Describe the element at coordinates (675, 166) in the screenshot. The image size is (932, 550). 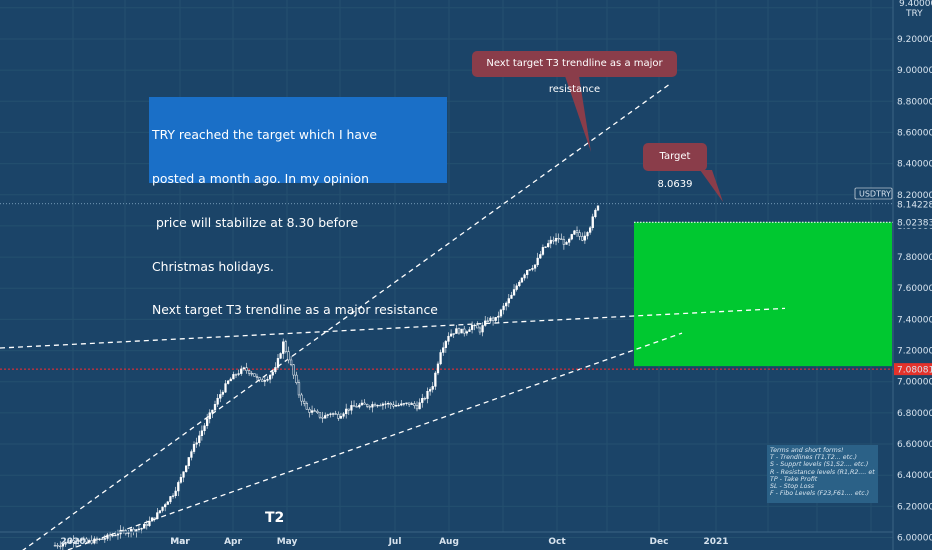
I see `callout-target: Target 8.0639` at that location.